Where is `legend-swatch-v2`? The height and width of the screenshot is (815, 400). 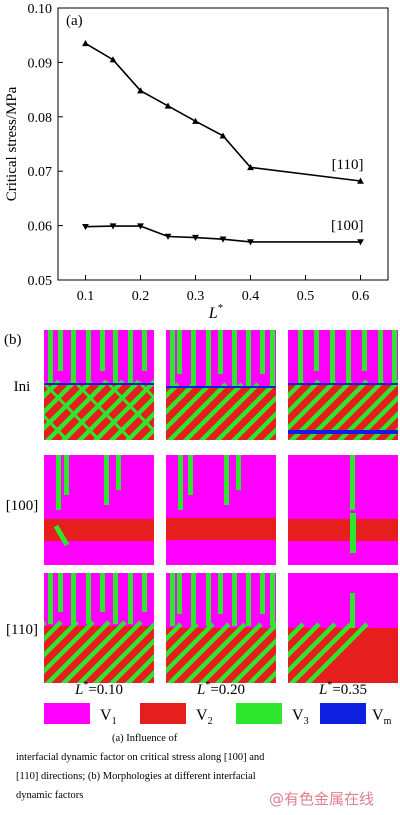
legend-swatch-v2 is located at coordinates (163, 713).